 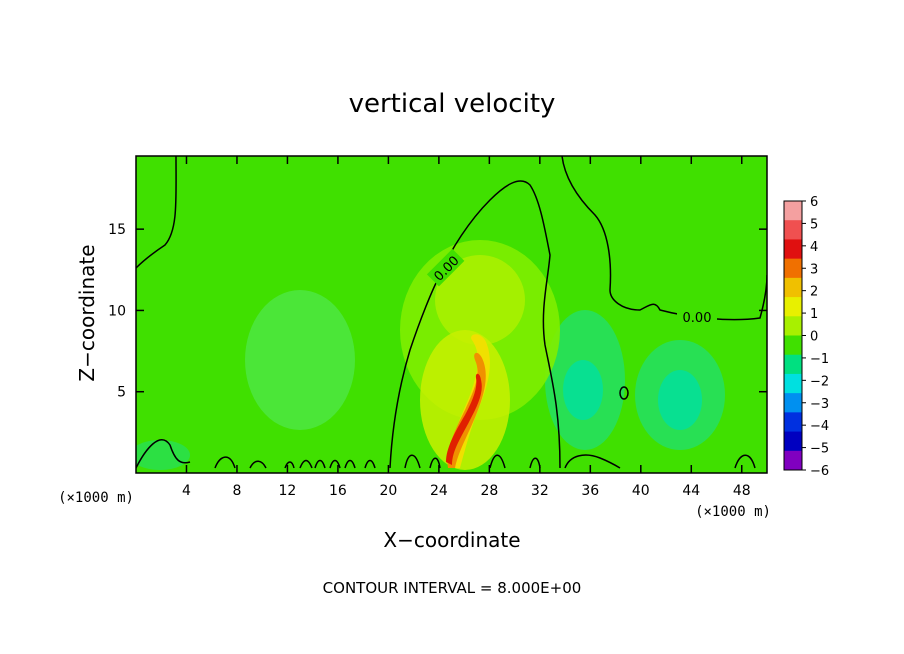 I want to click on y-tick-label-5: 5, so click(x=121, y=393).